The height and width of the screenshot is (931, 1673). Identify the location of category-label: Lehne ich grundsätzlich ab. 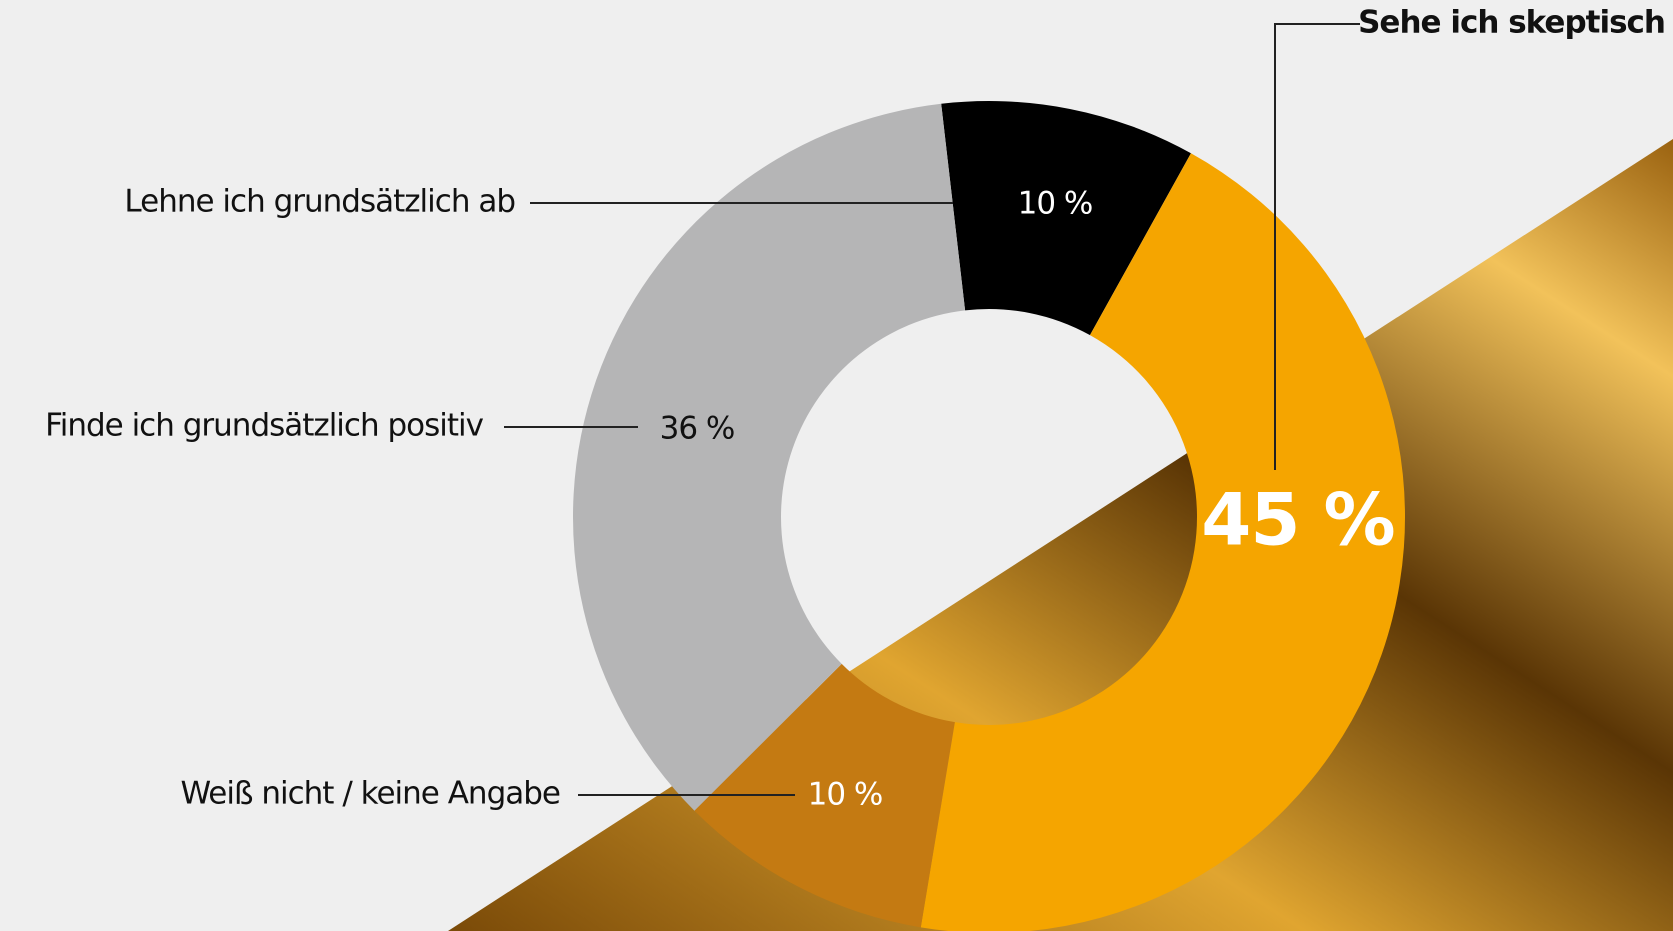
(319, 202).